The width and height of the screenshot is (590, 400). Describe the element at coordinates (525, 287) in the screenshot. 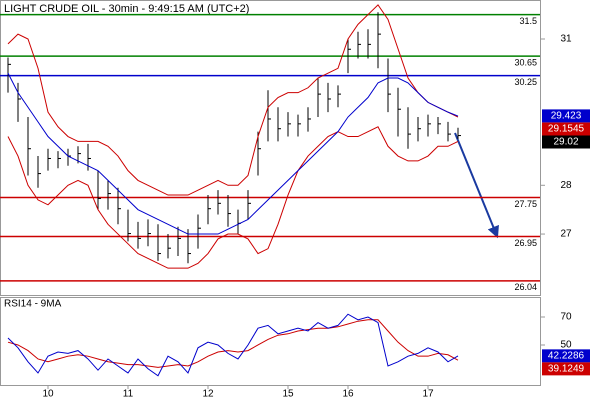

I see `level-label: 26.04` at that location.